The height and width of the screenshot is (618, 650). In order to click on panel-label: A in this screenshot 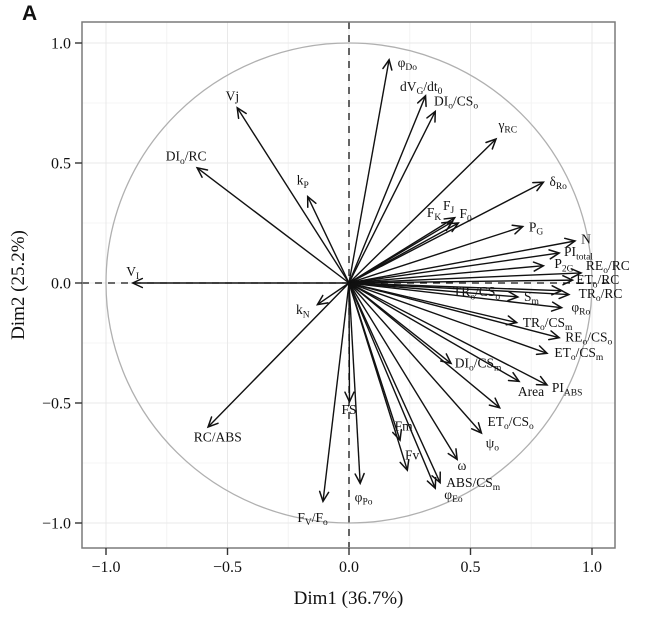, I will do `click(29, 13)`.